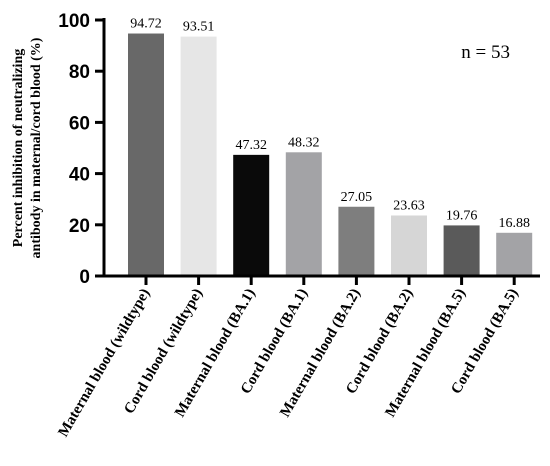  Describe the element at coordinates (514, 223) in the screenshot. I see `data-label: 16.88` at that location.